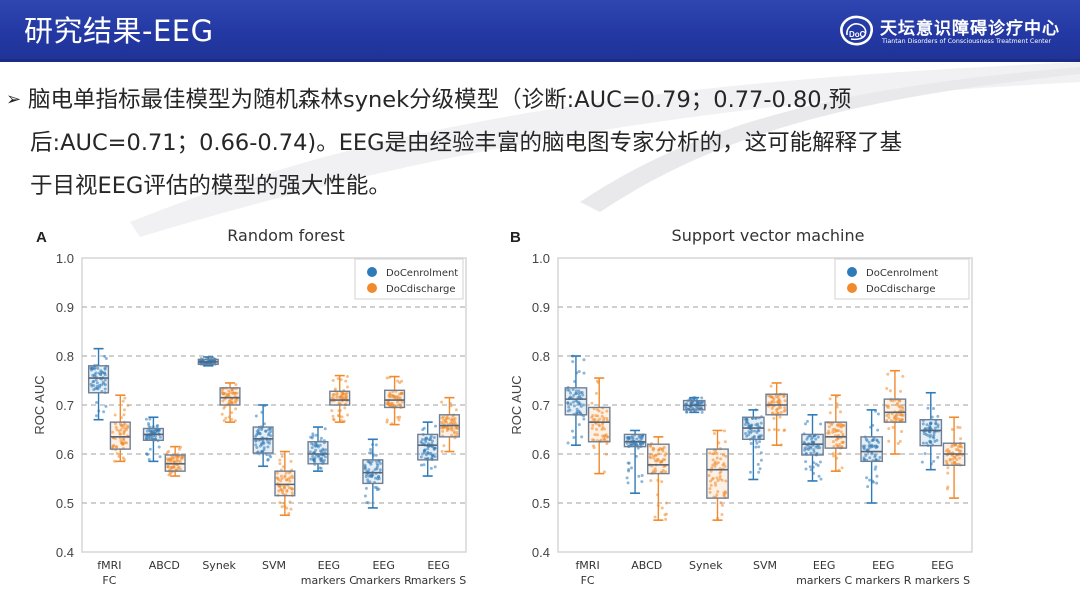 The height and width of the screenshot is (608, 1080). What do you see at coordinates (824, 565) in the screenshot?
I see `x-tick-label: EEG` at bounding box center [824, 565].